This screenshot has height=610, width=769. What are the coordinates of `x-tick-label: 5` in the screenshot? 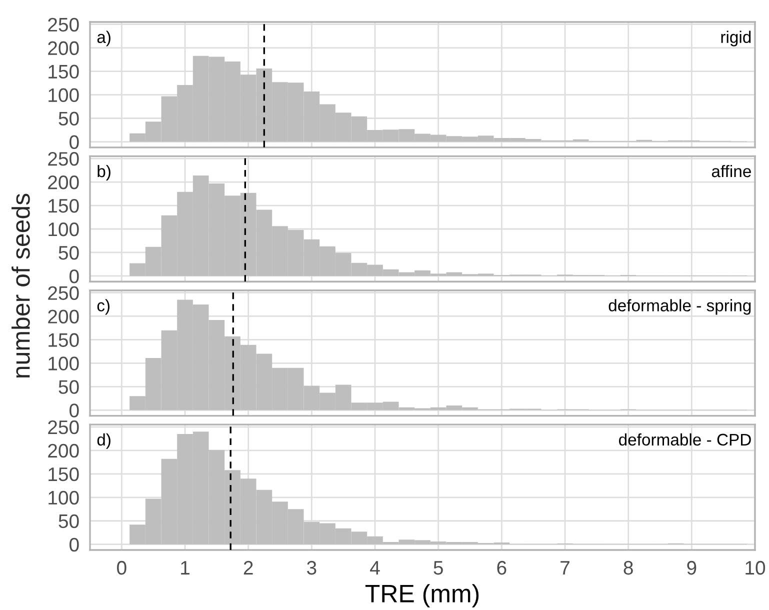 It's located at (438, 568).